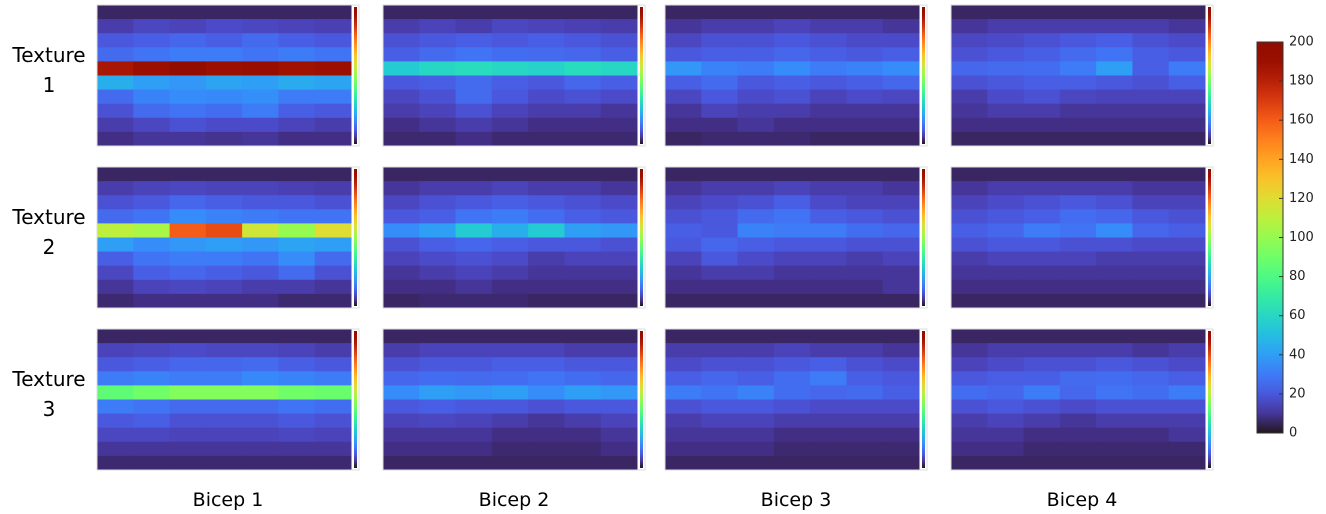 This screenshot has width=1326, height=514. I want to click on colorbar-tick-label: 120, so click(1301, 198).